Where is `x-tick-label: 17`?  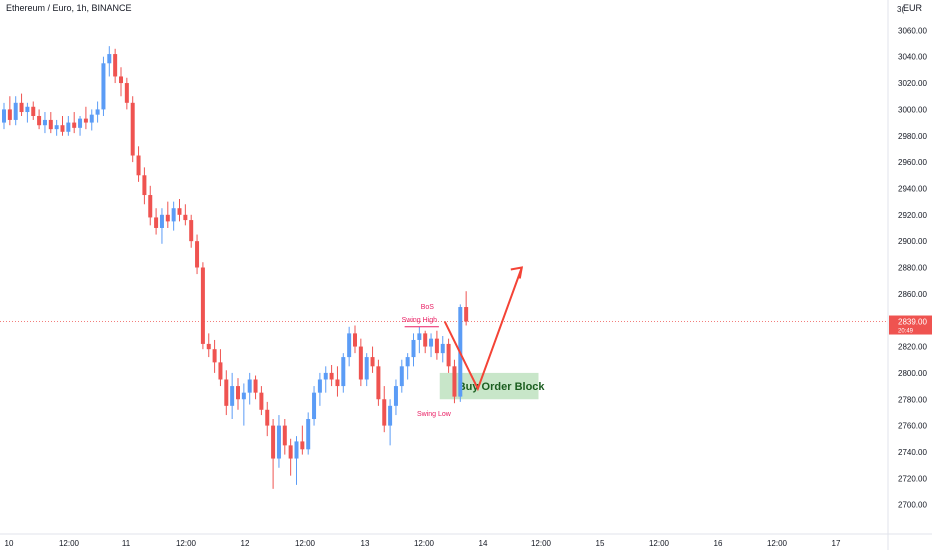 x-tick-label: 17 is located at coordinates (836, 543).